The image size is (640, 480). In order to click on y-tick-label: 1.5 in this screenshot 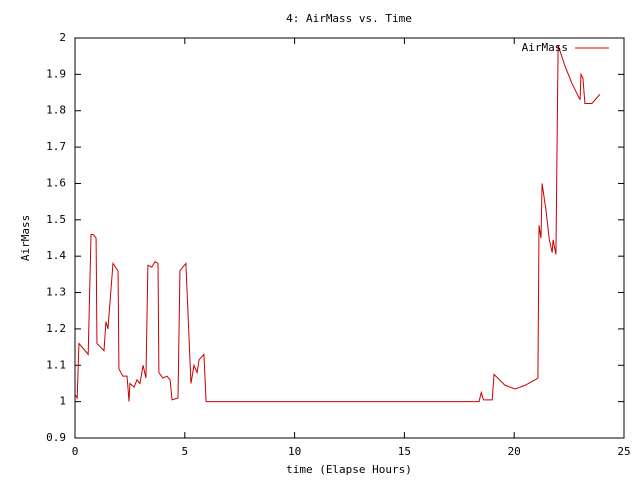, I will do `click(56, 219)`.